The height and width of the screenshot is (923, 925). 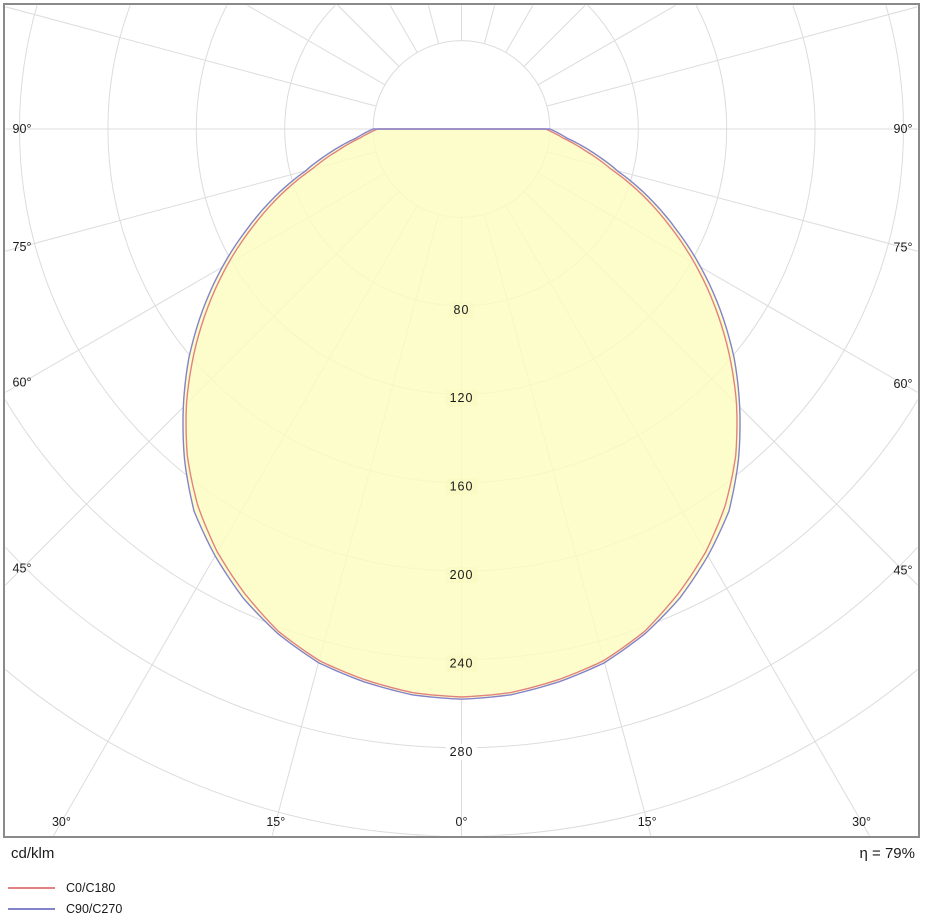 What do you see at coordinates (94, 908) in the screenshot?
I see `legend-label: C90/C270` at bounding box center [94, 908].